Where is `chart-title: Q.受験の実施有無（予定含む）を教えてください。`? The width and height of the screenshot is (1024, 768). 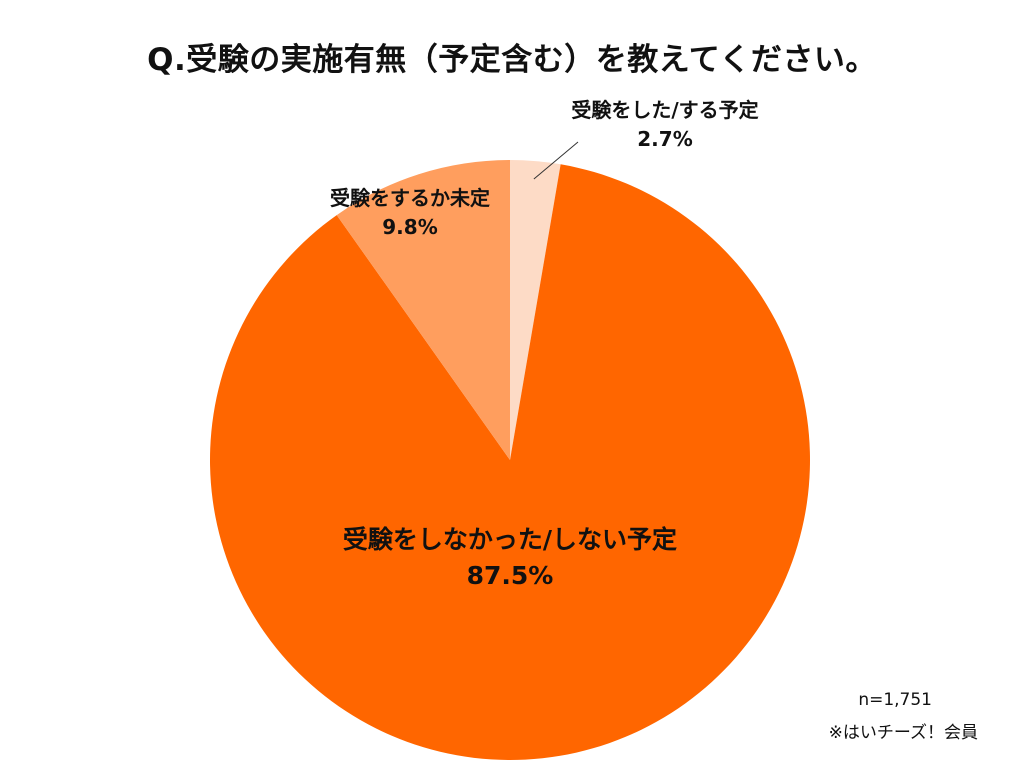 chart-title: Q.受験の実施有無（予定含む）を教えてください。 is located at coordinates (512, 60).